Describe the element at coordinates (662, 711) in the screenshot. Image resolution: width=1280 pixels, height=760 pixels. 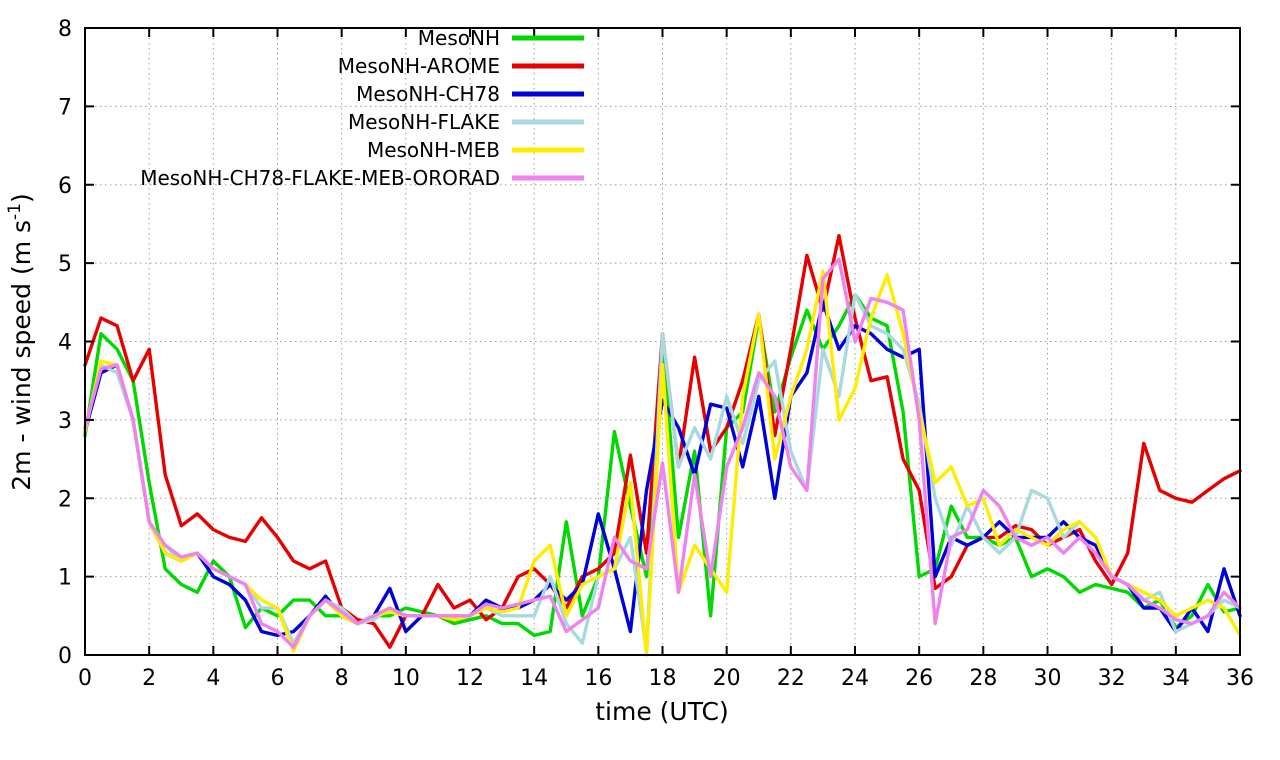
I see `x-axis-title: time (UTC)` at that location.